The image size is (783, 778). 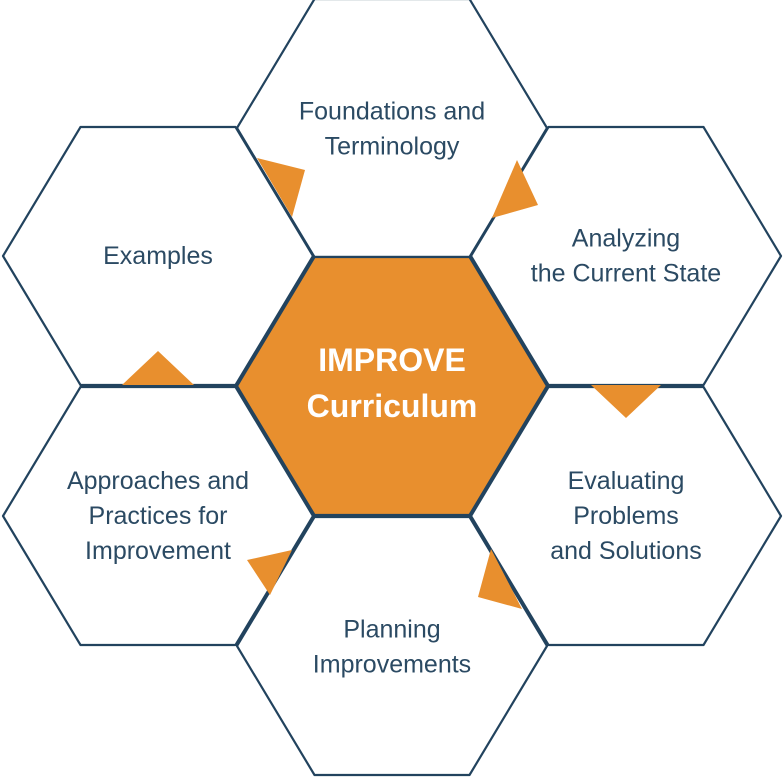 What do you see at coordinates (269, 572) in the screenshot?
I see `flow-arrow-planning-to-approaches` at bounding box center [269, 572].